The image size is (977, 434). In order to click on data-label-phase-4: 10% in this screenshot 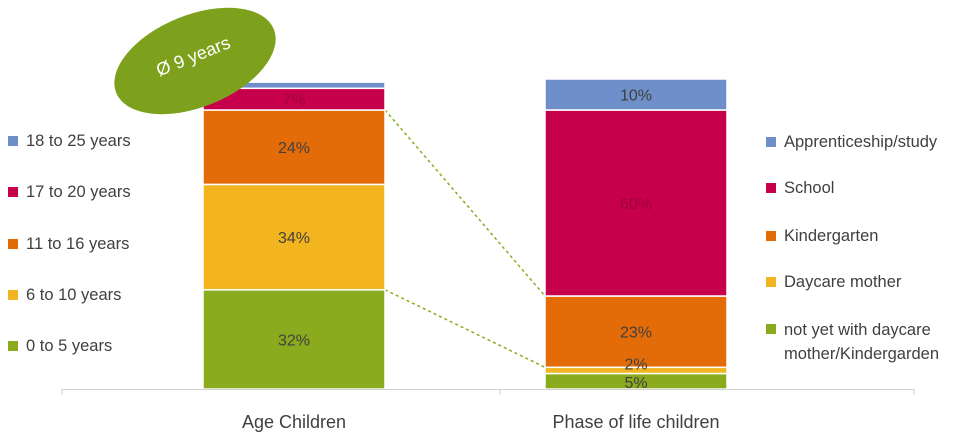, I will do `click(636, 96)`.